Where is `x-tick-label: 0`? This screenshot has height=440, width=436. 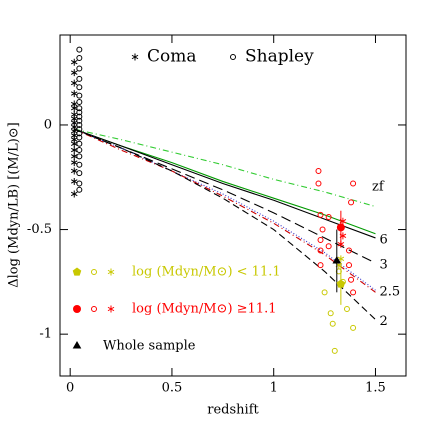
x-tick-label: 0 is located at coordinates (70, 388).